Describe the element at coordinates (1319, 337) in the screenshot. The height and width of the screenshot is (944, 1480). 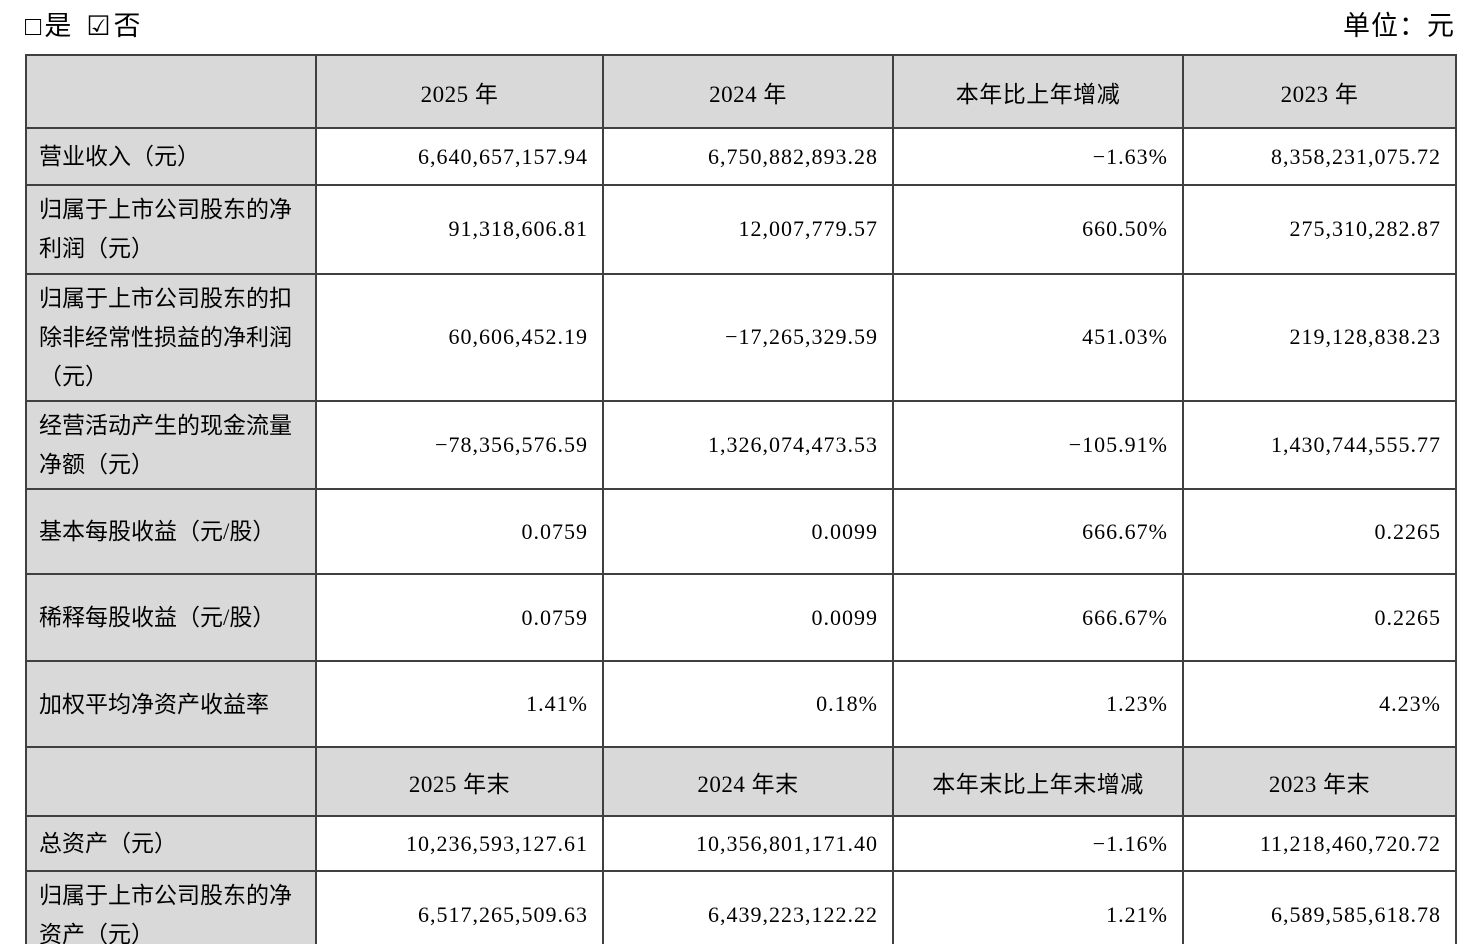
I see `cell-2023: 219,128,838.23` at that location.